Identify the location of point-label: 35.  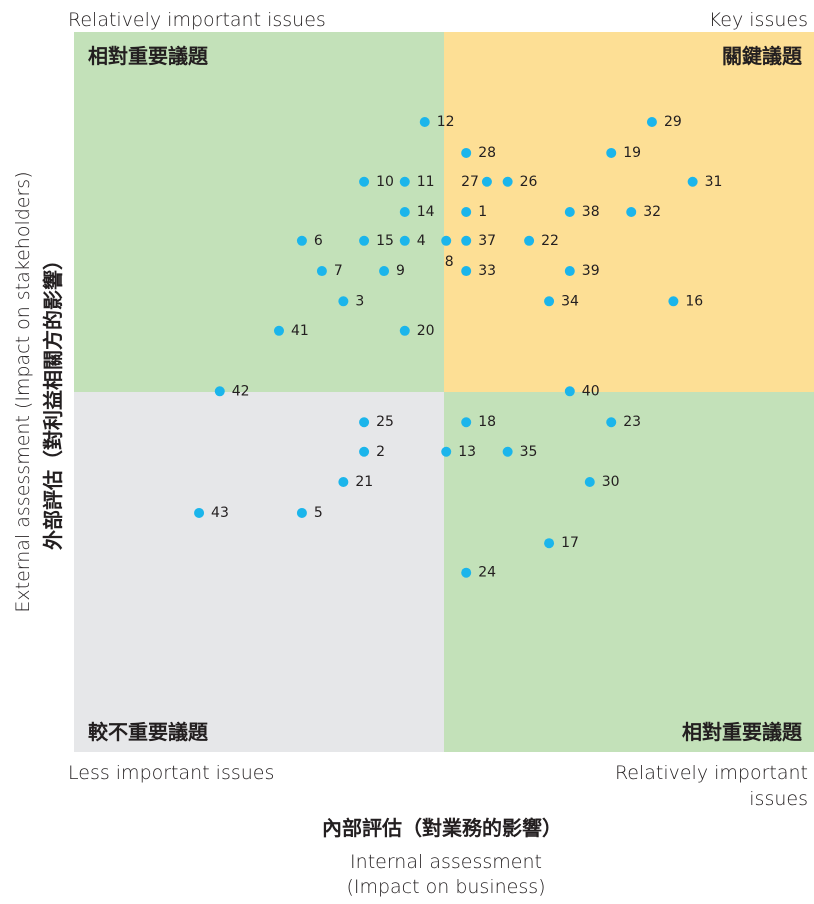
(529, 452).